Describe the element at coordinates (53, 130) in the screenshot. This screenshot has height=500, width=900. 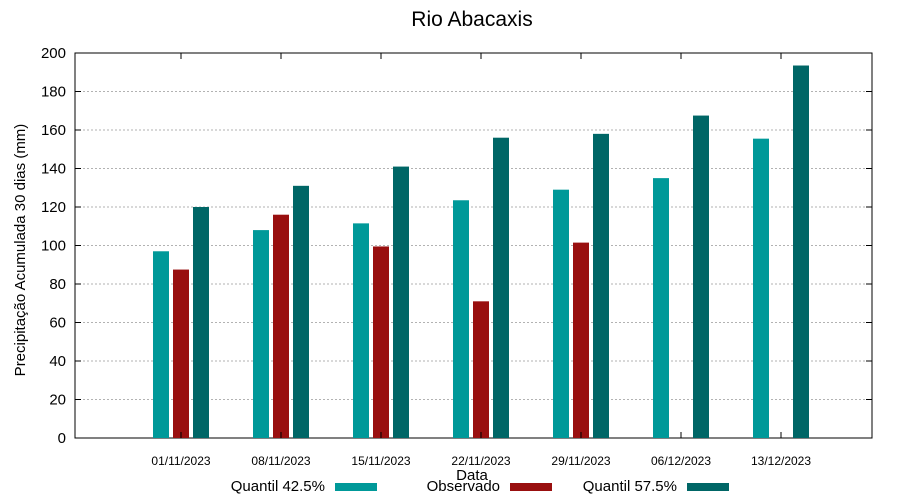
I see `y-tick-label: 160` at that location.